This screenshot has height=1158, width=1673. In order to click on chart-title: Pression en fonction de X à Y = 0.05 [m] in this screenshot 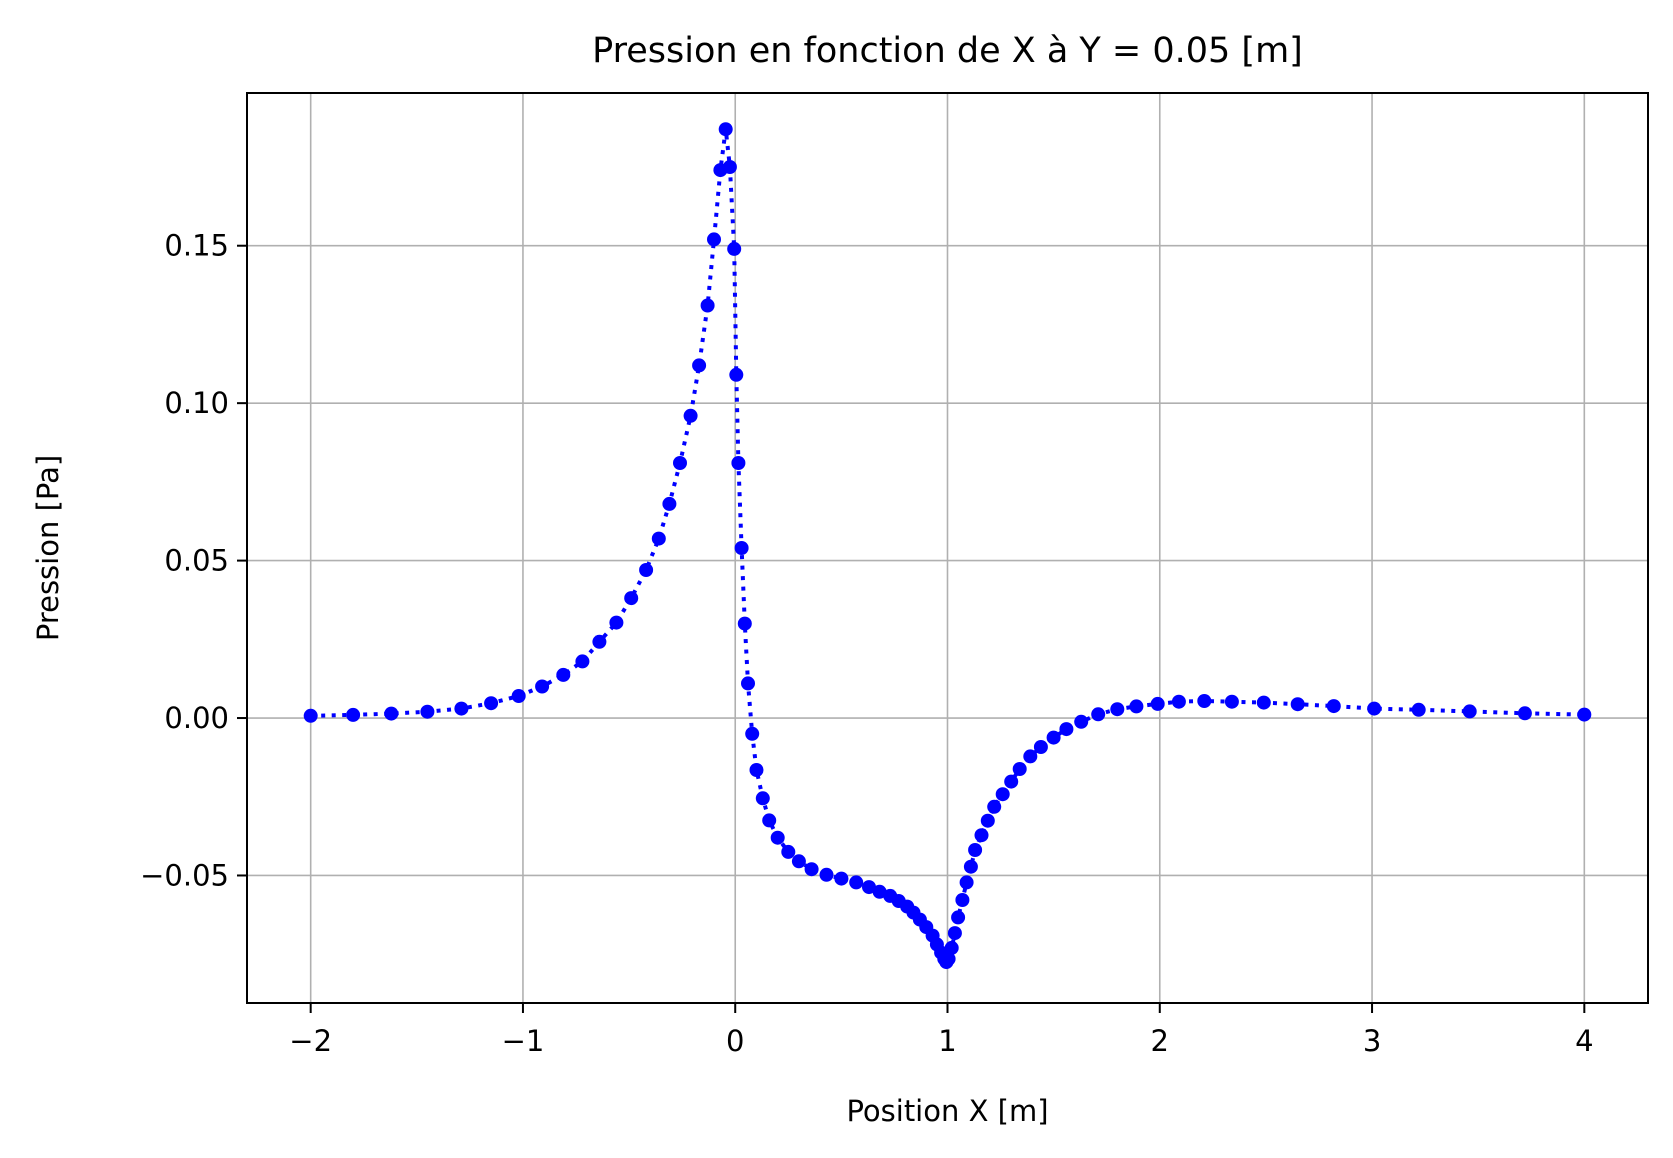, I will do `click(947, 51)`.